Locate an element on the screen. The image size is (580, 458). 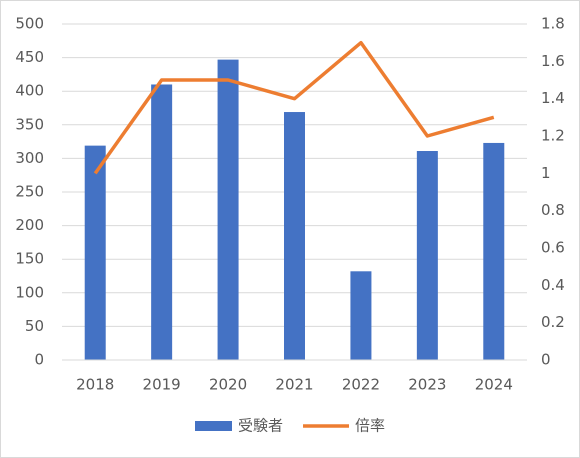
y-tick-label: 500 is located at coordinates (29, 24).